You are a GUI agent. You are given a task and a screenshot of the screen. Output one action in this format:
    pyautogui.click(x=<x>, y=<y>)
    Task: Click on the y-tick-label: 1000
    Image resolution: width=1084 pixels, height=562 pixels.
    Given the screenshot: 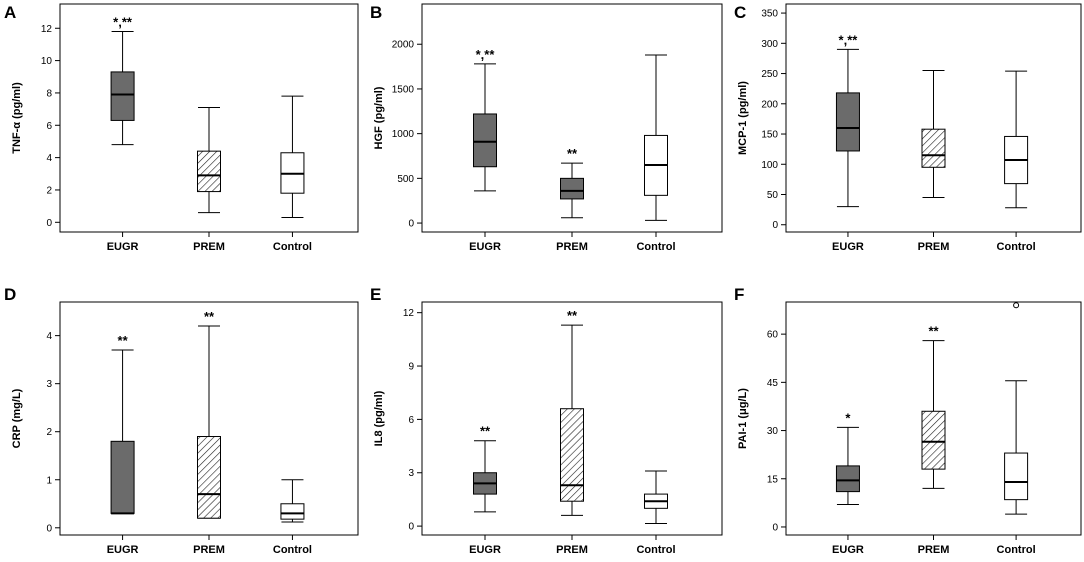 What is the action you would take?
    pyautogui.click(x=403, y=134)
    